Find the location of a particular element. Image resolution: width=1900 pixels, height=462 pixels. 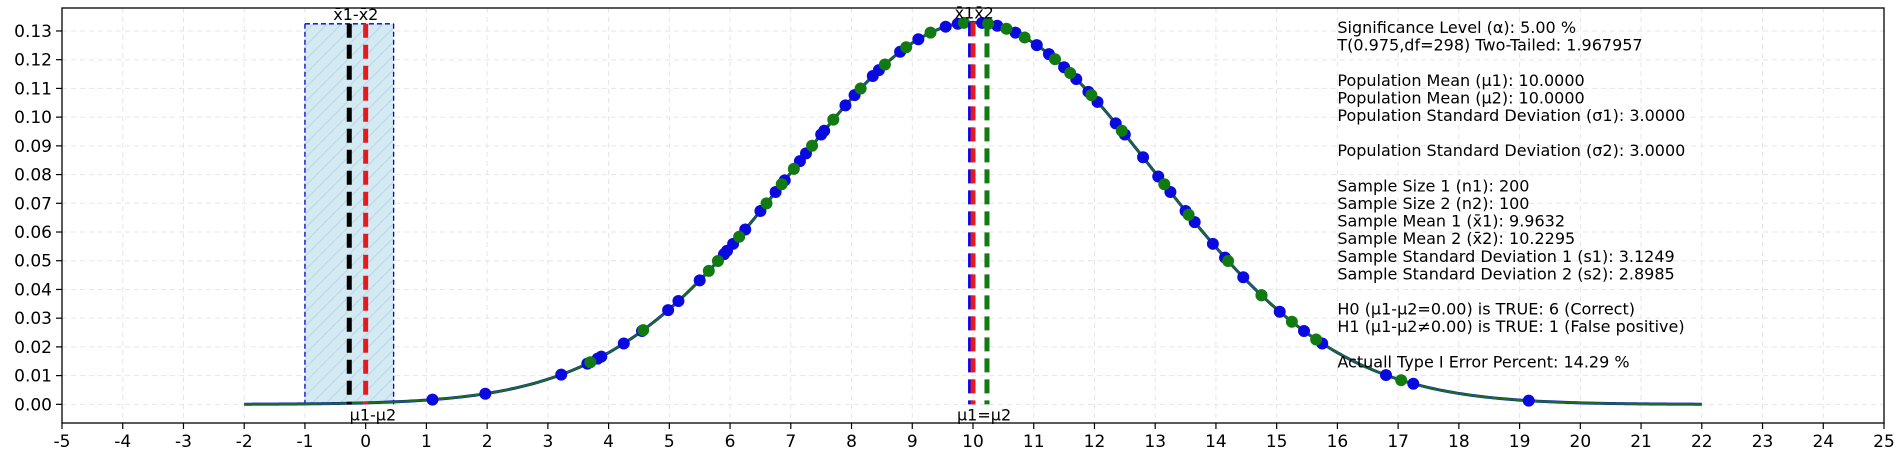

info-line: T(0.975,df=298) Two-Tailed: 1.967957 is located at coordinates (1489, 45).